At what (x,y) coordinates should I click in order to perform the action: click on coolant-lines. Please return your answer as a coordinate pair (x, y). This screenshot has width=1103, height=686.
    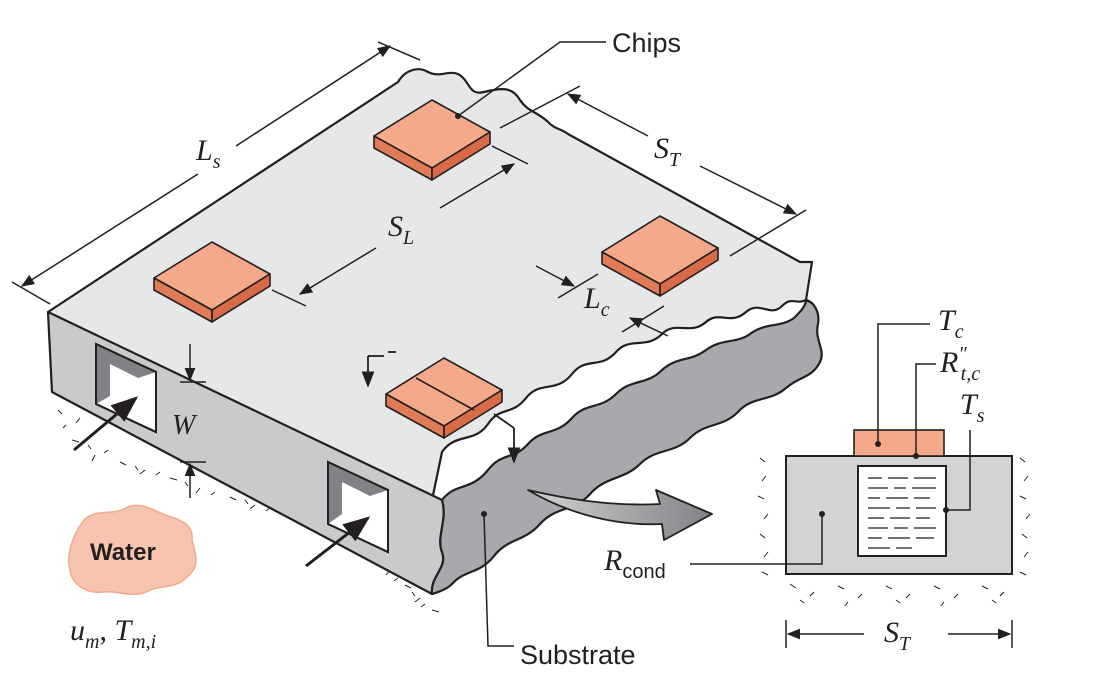
    Looking at the image, I should click on (902, 513).